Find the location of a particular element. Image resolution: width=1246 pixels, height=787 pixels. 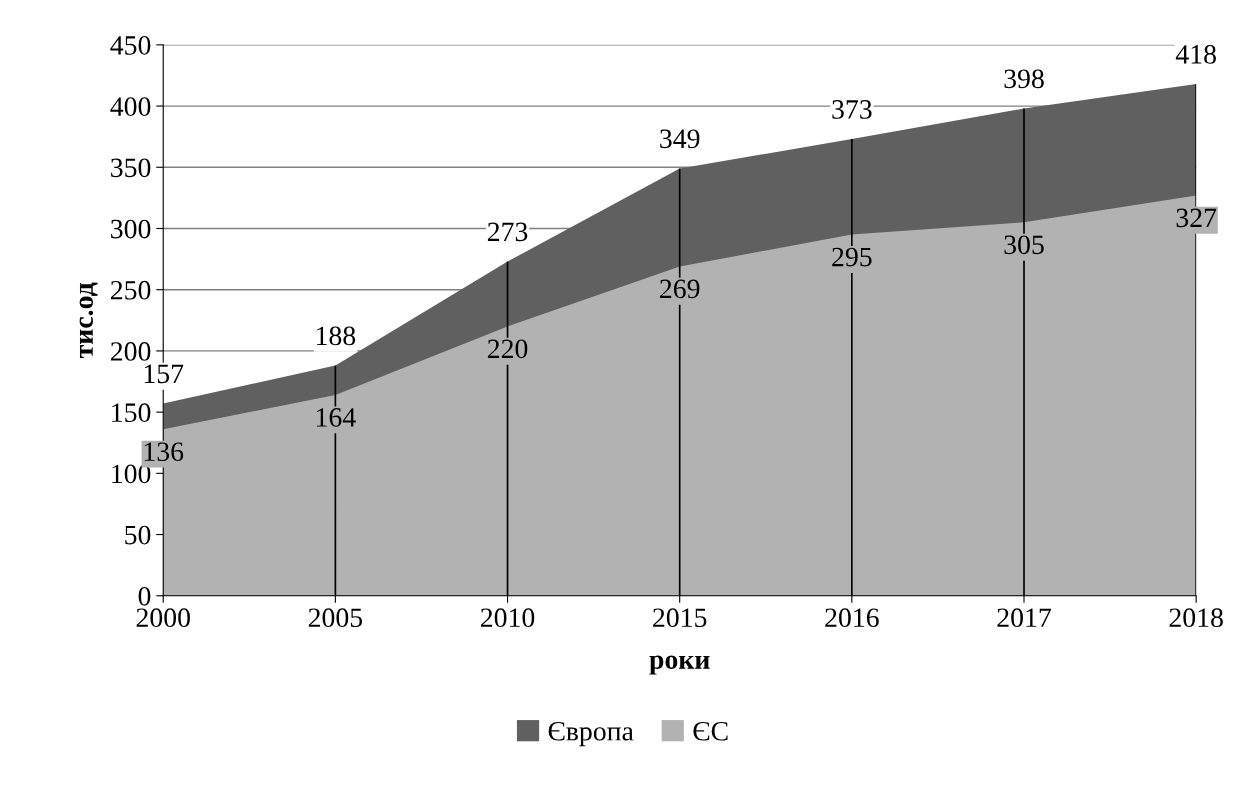

x-tick-label: 2005 is located at coordinates (335, 618).